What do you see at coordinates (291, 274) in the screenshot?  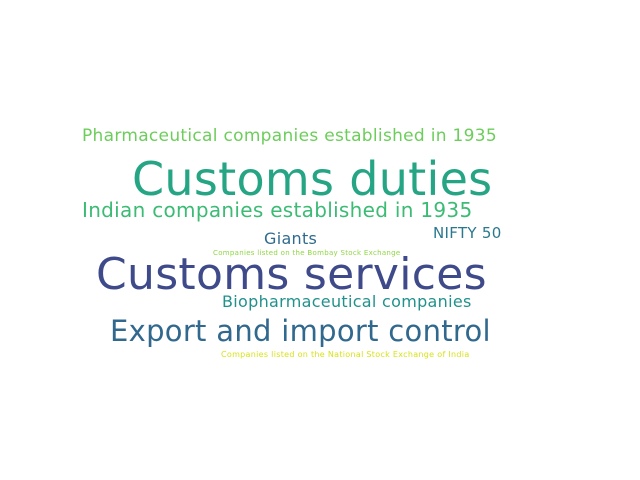 I see `word-customs-services: Customs services` at bounding box center [291, 274].